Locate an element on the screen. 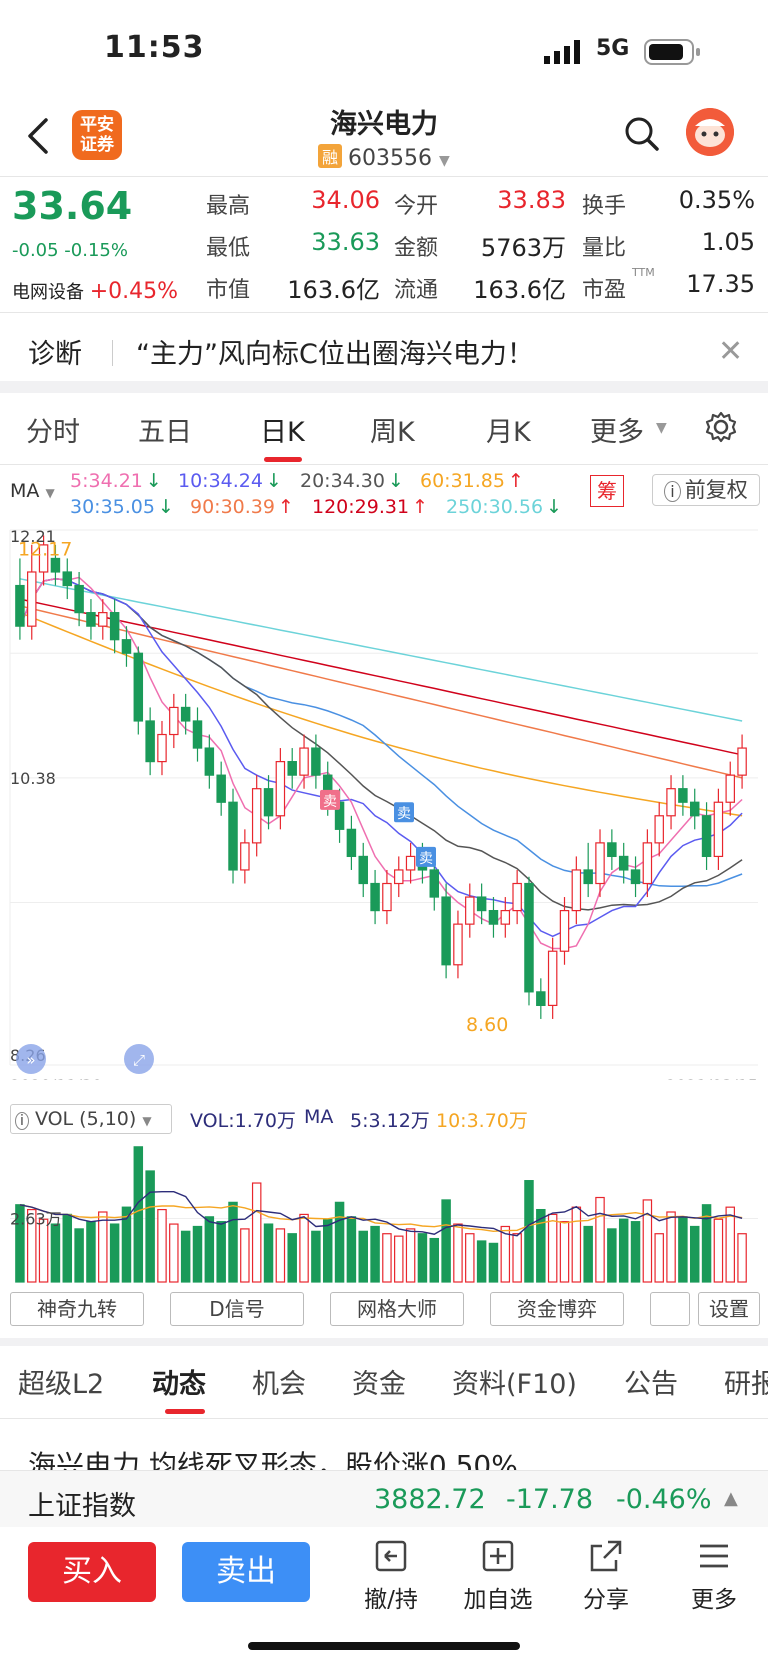 The height and width of the screenshot is (1665, 768). chart-tab: 分时 is located at coordinates (53, 432).